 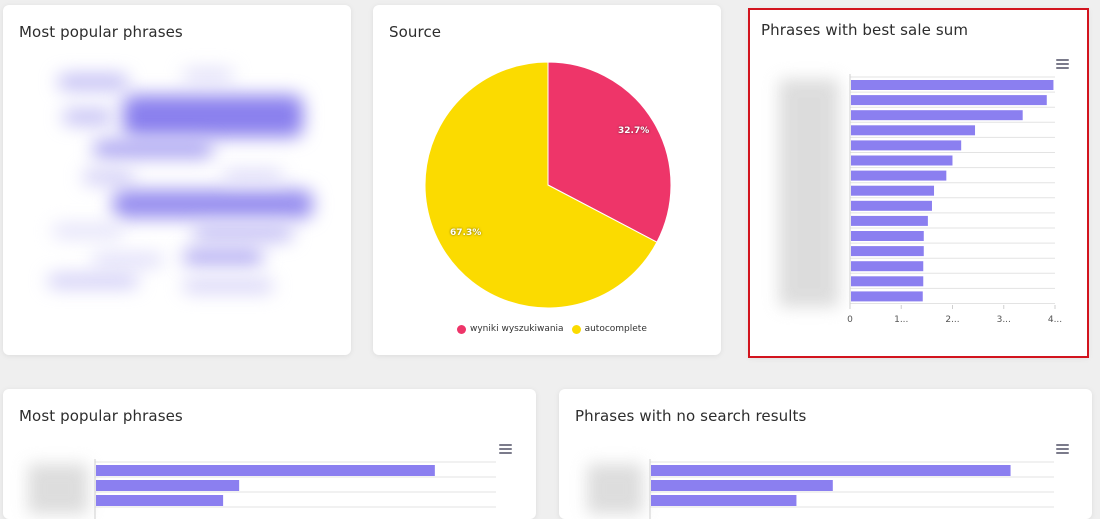 I want to click on pie-slice-autocomplete, so click(x=541, y=185).